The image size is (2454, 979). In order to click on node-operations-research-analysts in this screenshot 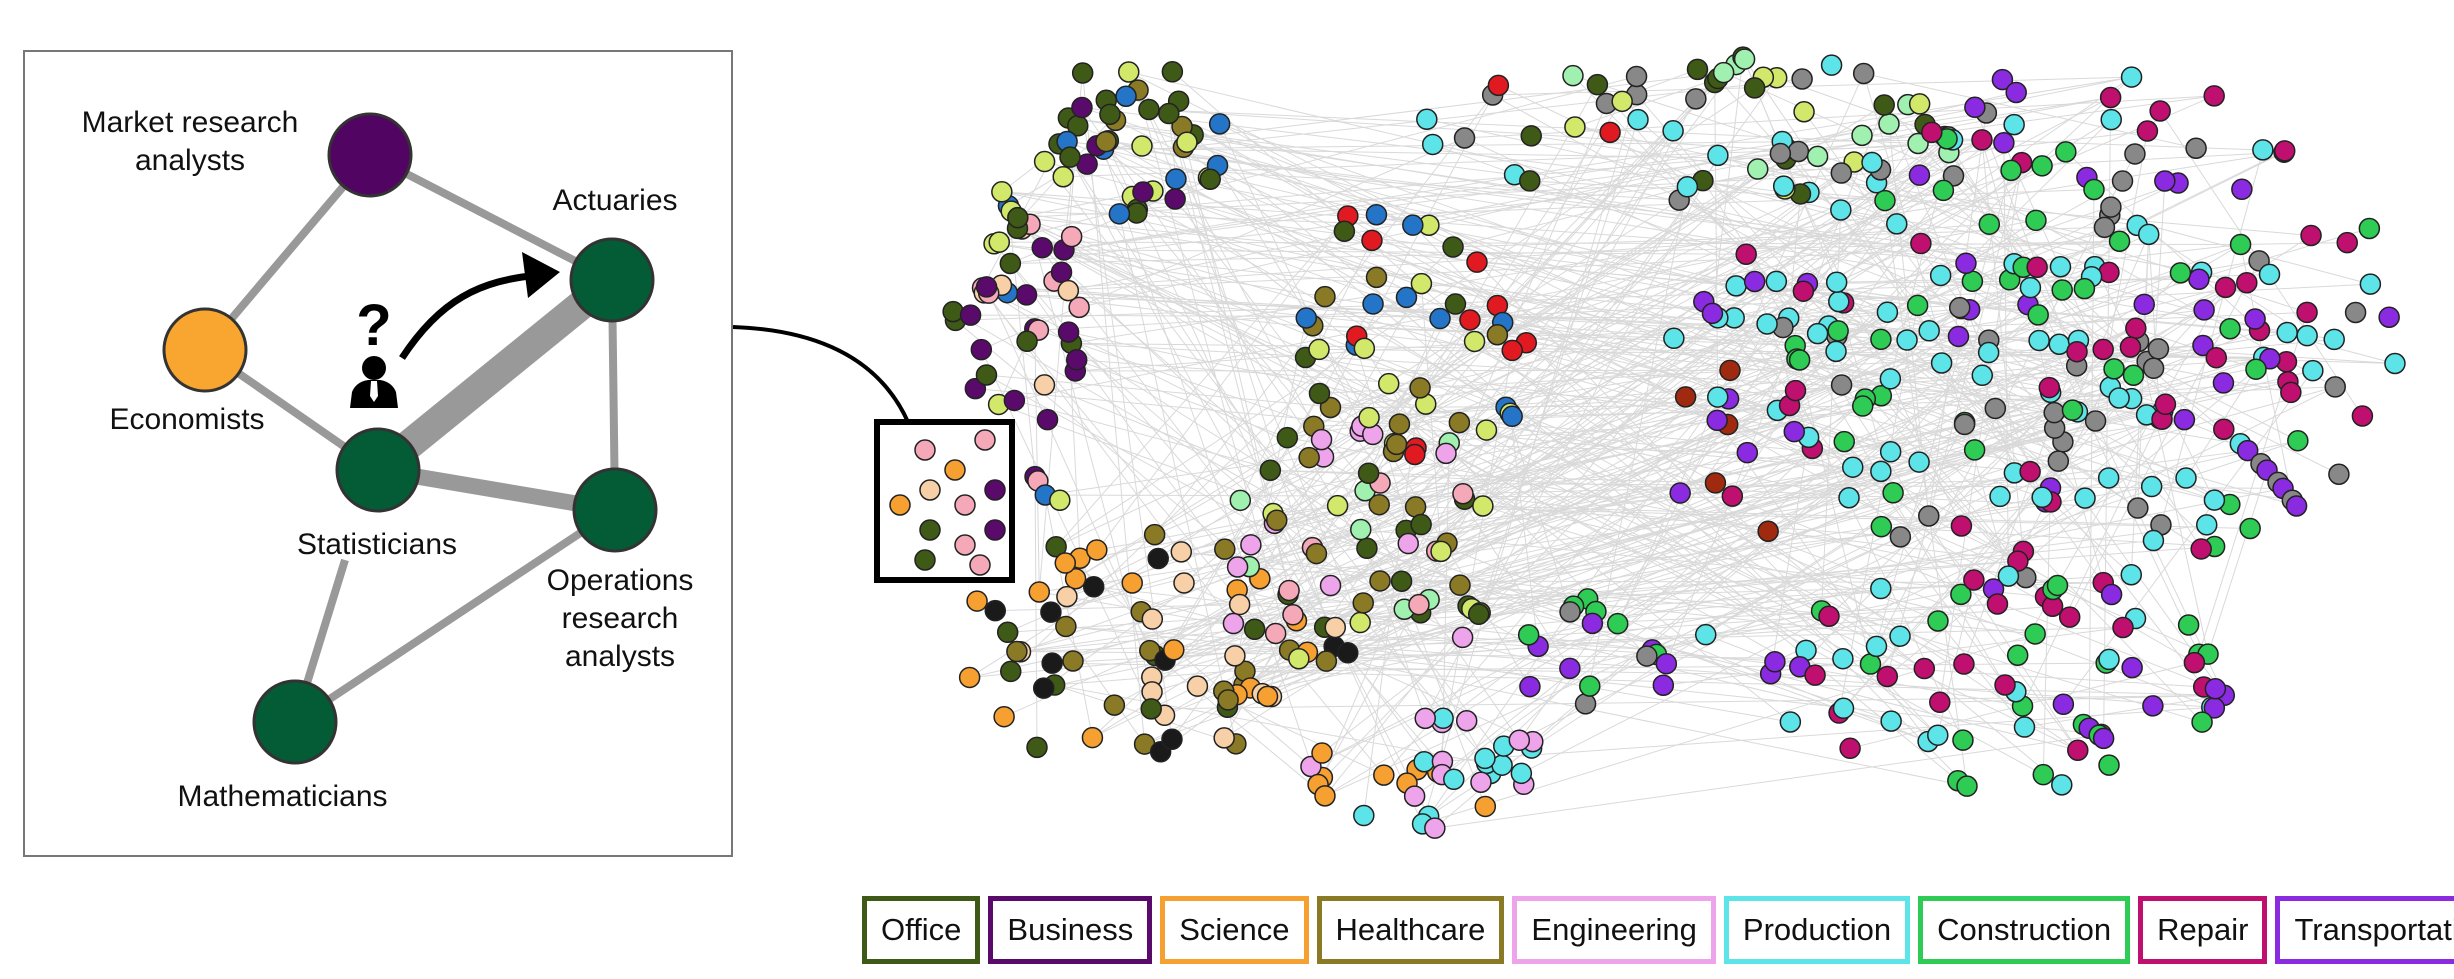, I will do `click(615, 510)`.